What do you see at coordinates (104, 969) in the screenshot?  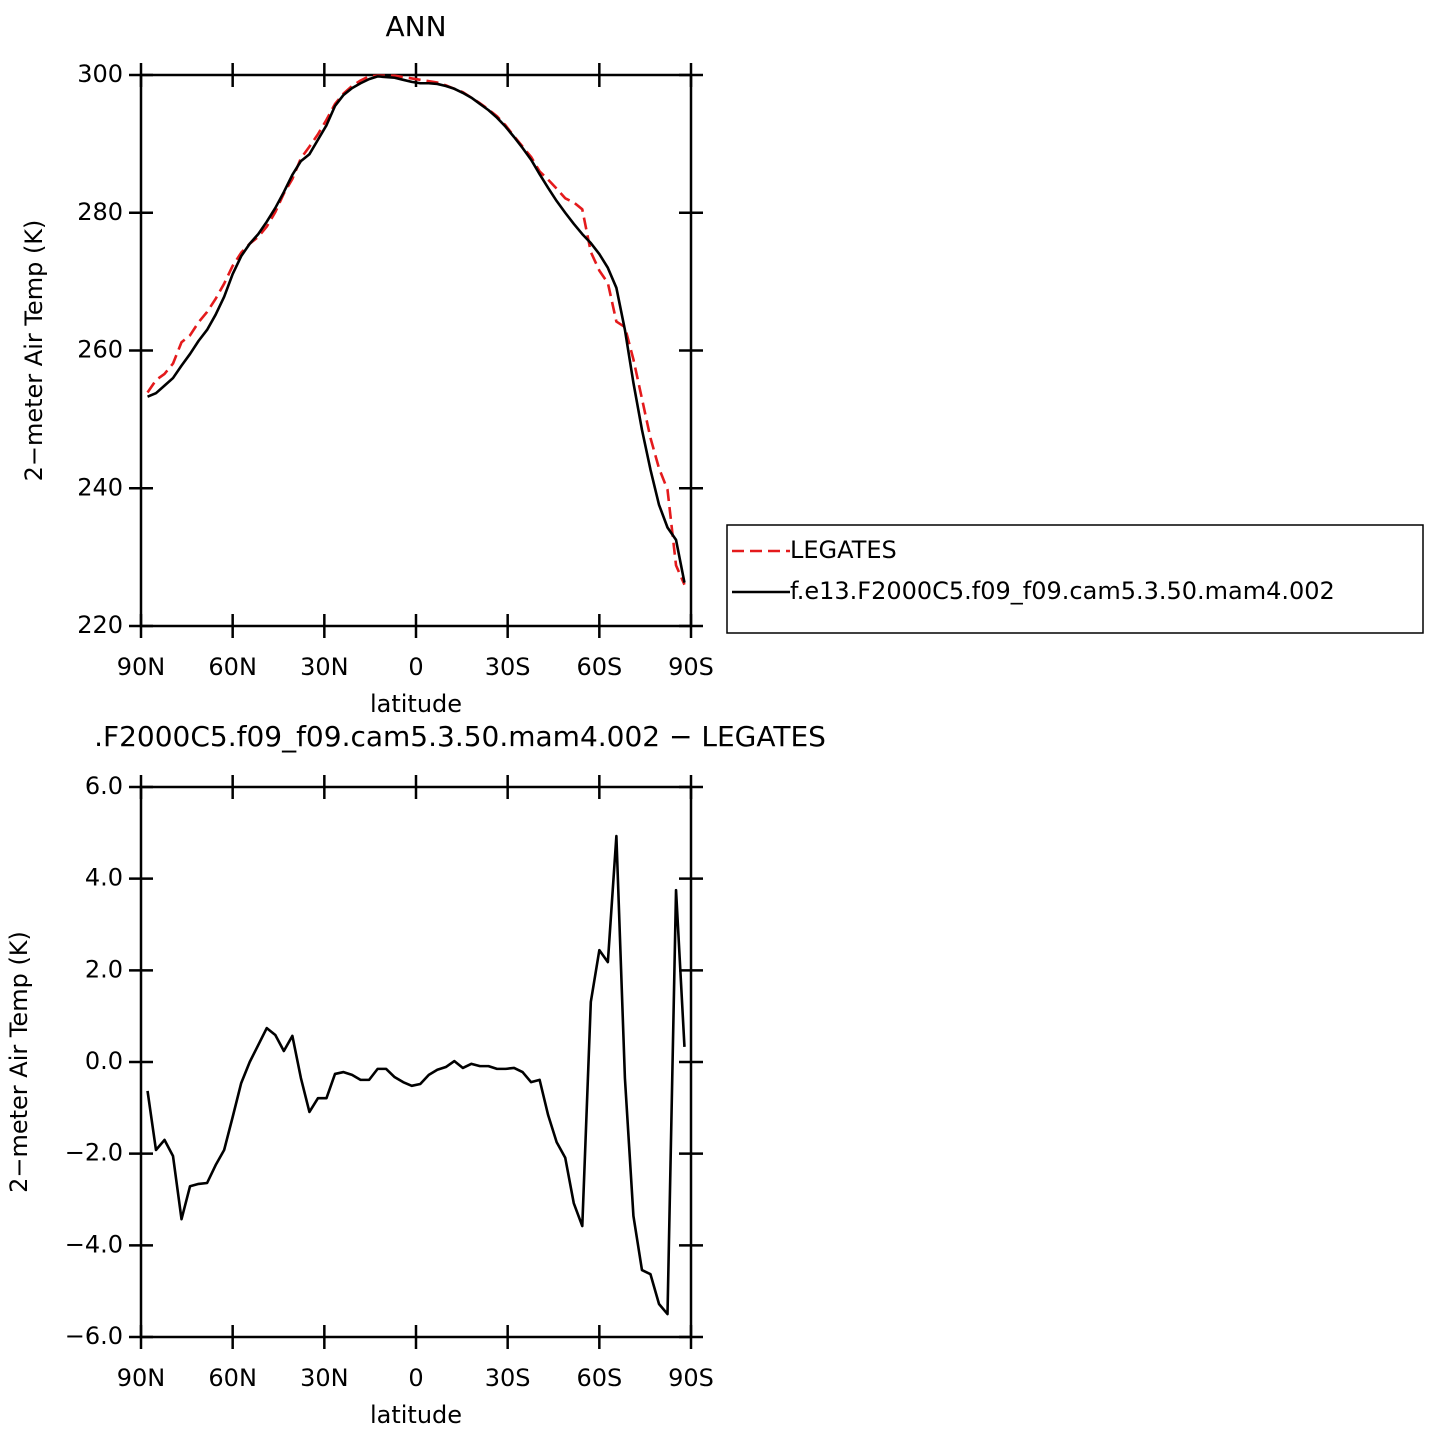 I see `y-tick-label: 2.0` at bounding box center [104, 969].